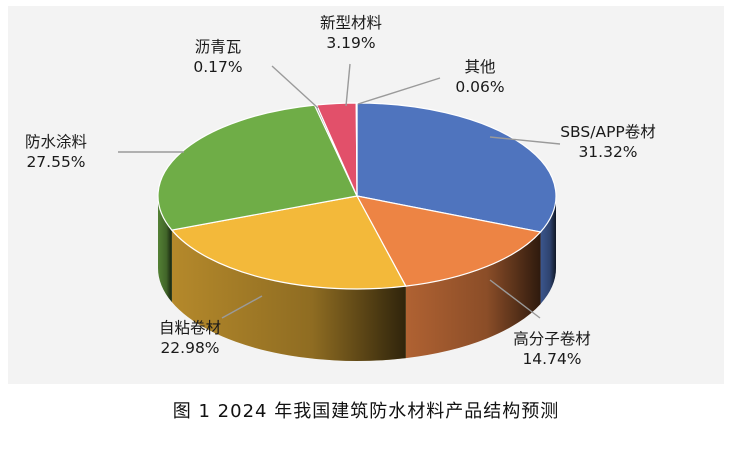 The image size is (732, 449). Describe the element at coordinates (479, 67) in the screenshot. I see `slice-label-6: 其他` at that location.